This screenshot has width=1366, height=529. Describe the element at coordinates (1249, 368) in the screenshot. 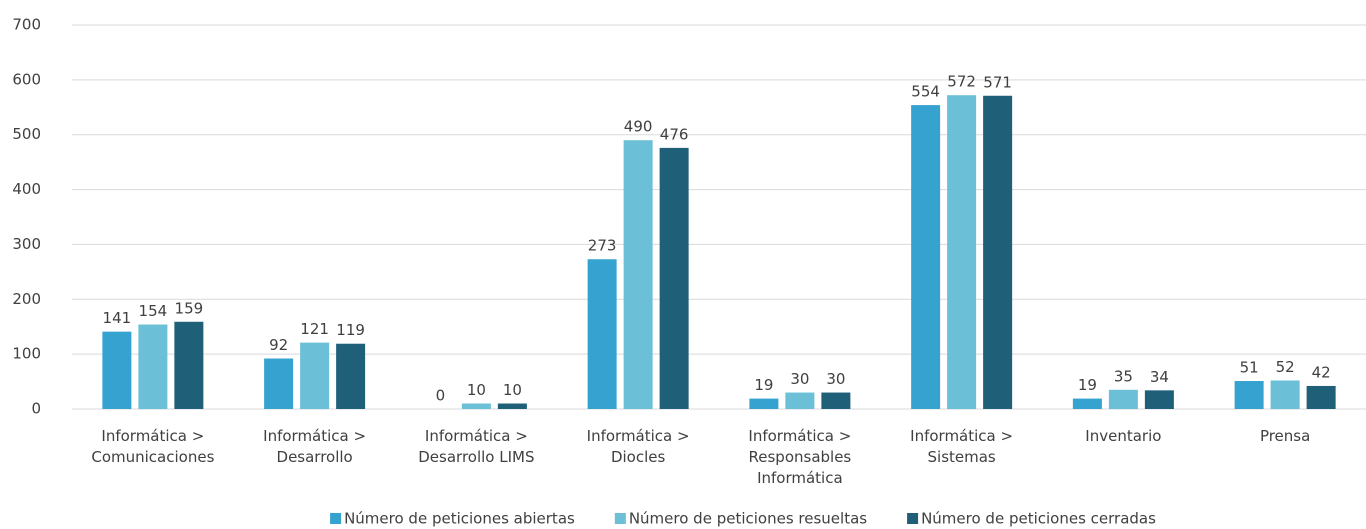

I see `data-label: 51` at that location.